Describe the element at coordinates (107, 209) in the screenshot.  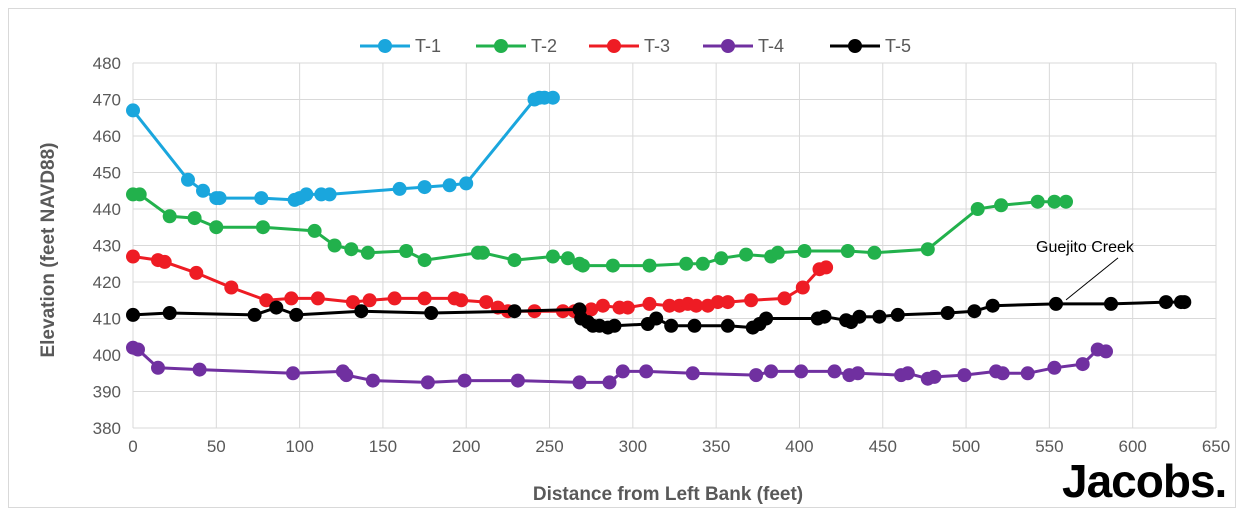
I see `y-tick-label: 440` at that location.